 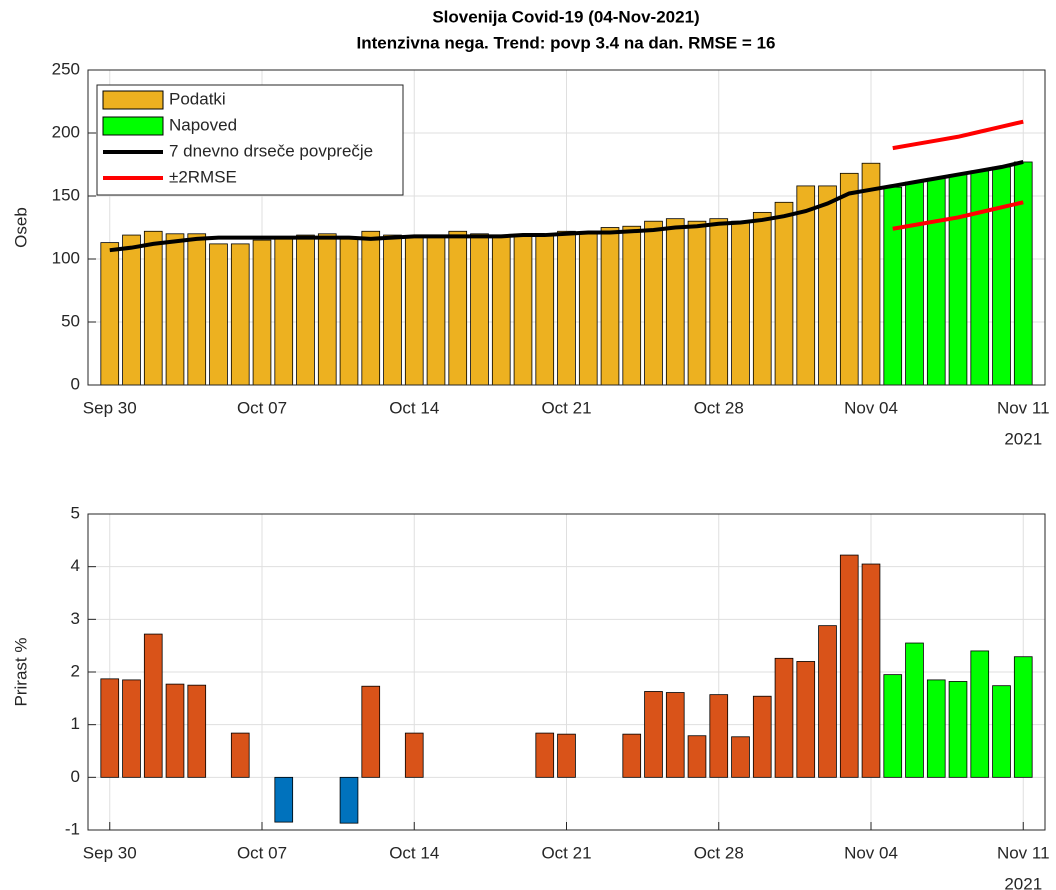 I want to click on y-tick-label: 250, so click(x=66, y=68).